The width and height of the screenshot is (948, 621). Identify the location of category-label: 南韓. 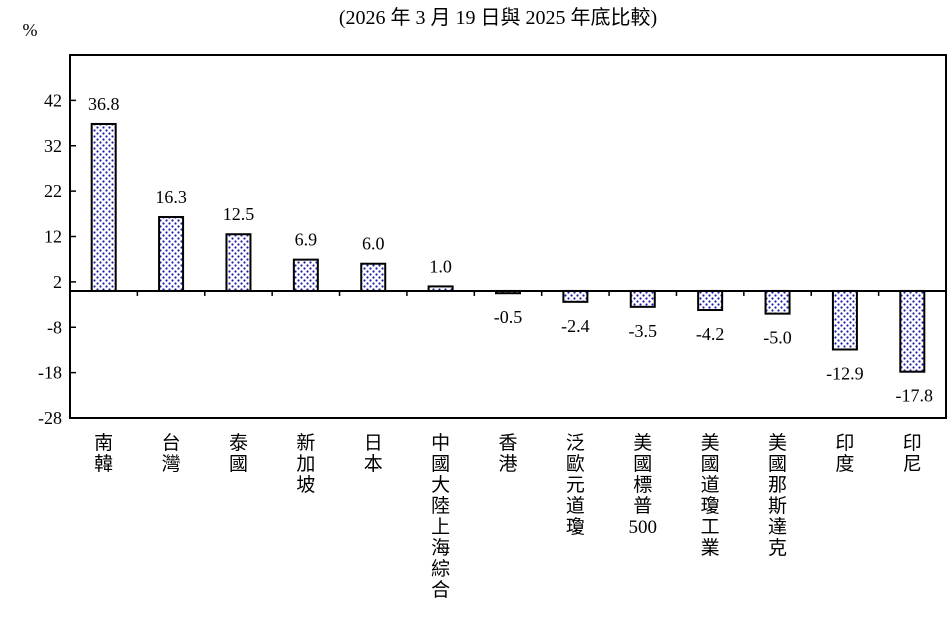
(103, 453).